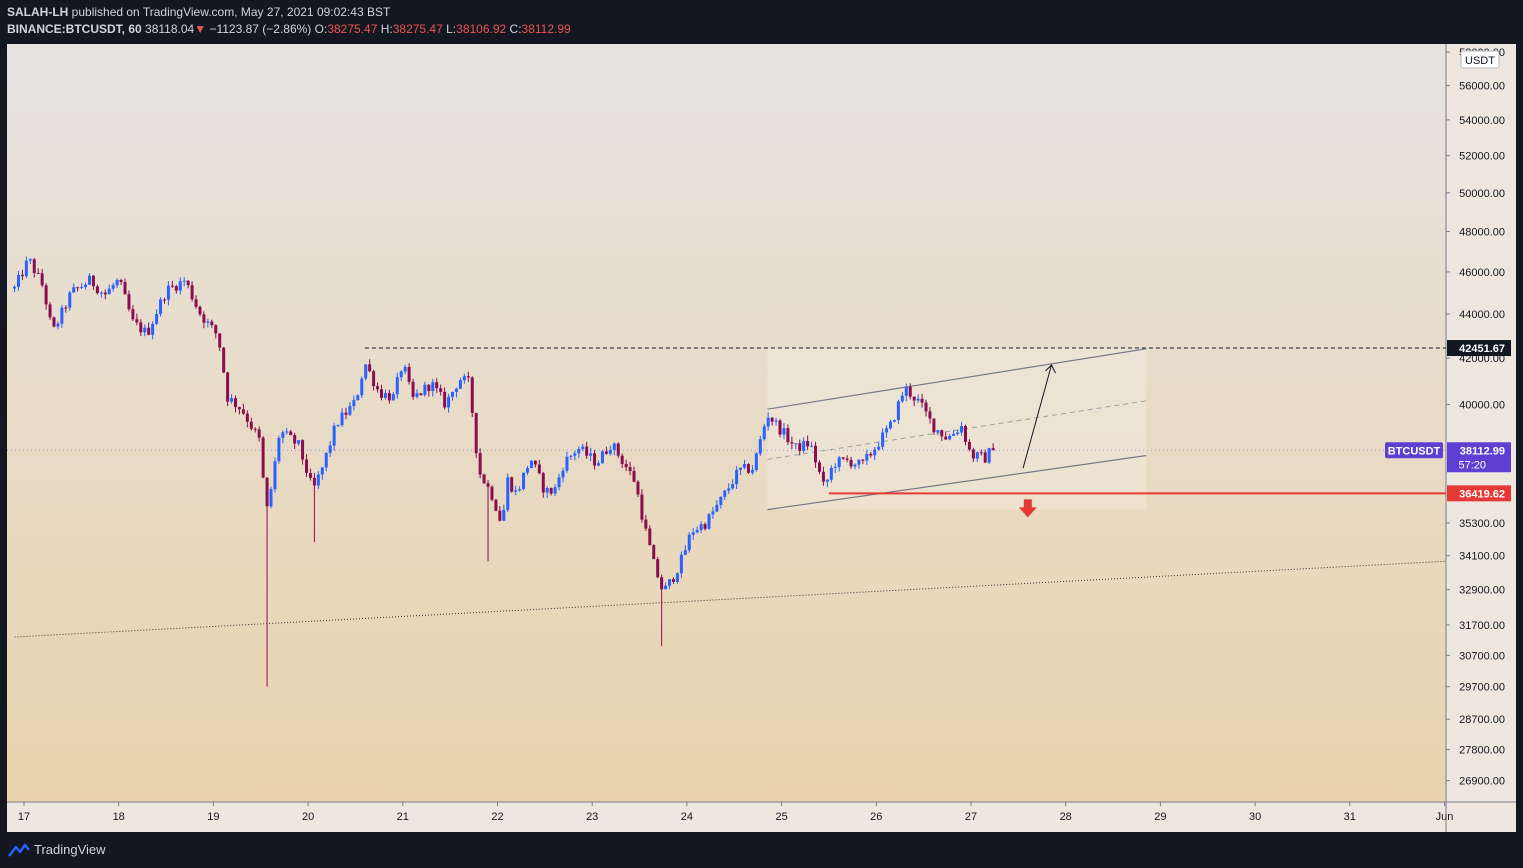 The width and height of the screenshot is (1523, 868). Describe the element at coordinates (1479, 493) in the screenshot. I see `support-price-badge` at that location.